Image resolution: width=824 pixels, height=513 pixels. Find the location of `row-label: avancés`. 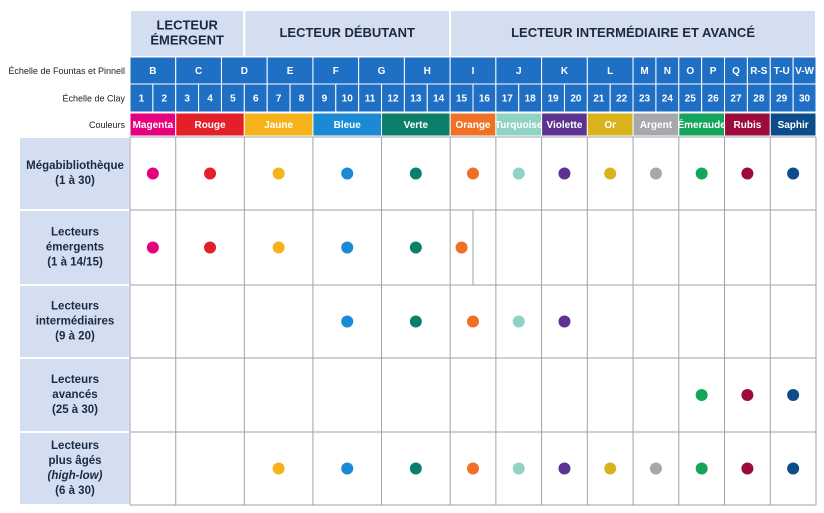

row-label: avancés is located at coordinates (74, 395).